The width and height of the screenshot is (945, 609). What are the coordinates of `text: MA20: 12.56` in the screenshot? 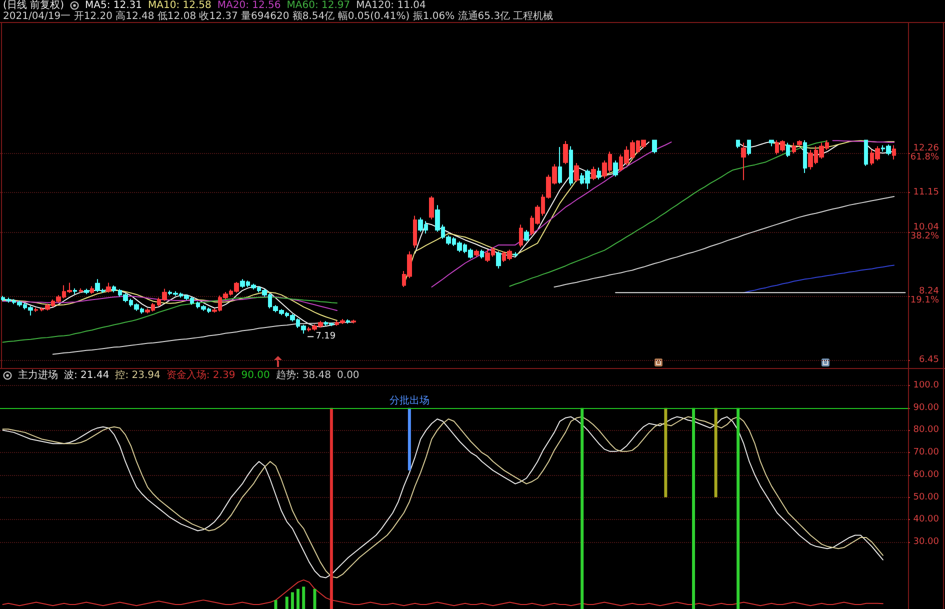 It's located at (249, 5).